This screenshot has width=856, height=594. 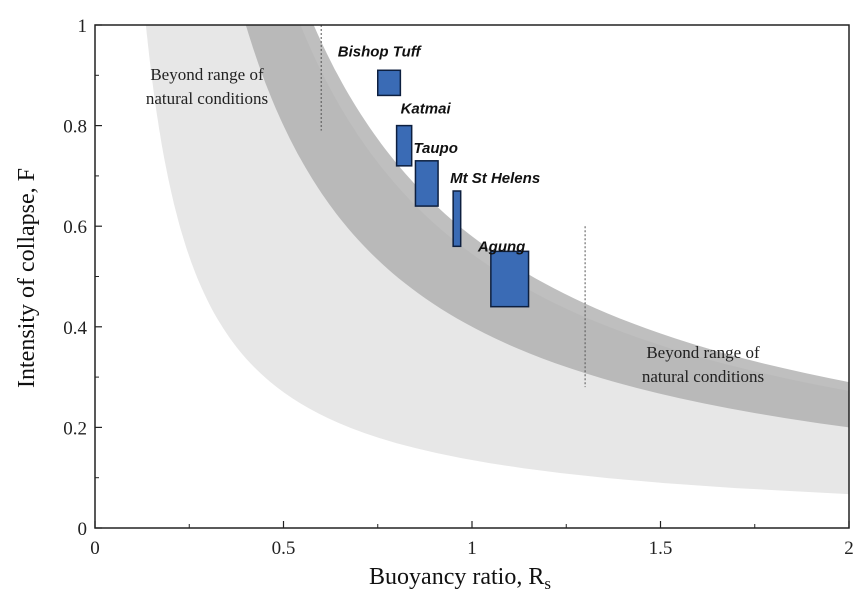 I want to click on y-tick-label: 0.8, so click(x=75, y=127).